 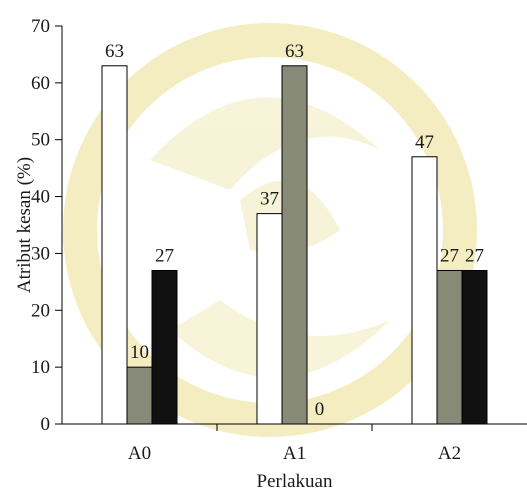 What do you see at coordinates (164, 347) in the screenshot?
I see `bar-A0-s3` at bounding box center [164, 347].